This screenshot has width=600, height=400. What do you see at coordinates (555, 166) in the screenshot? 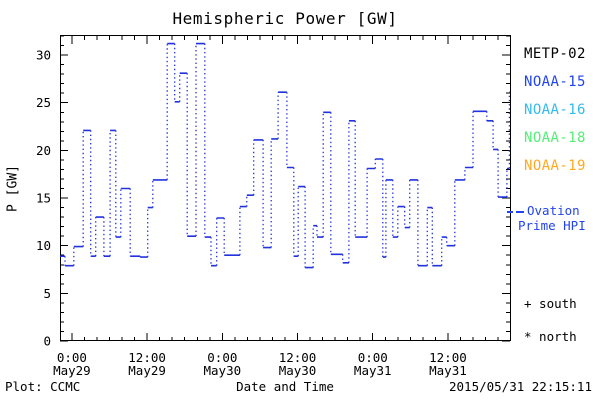
I see `legend-item-noaa-19: NOAA-19` at bounding box center [555, 166].